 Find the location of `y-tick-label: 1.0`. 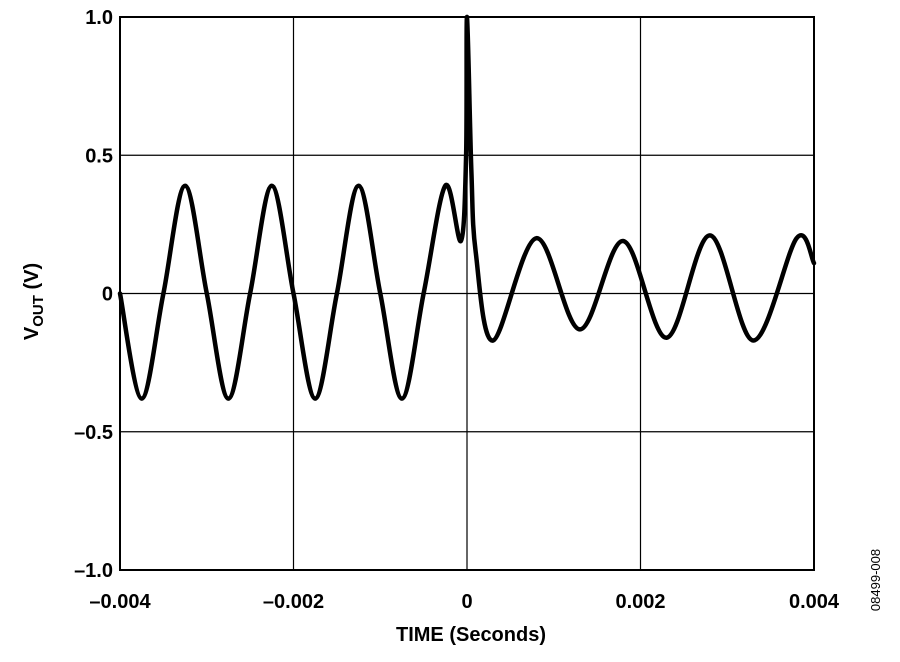

y-tick-label: 1.0 is located at coordinates (99, 18).